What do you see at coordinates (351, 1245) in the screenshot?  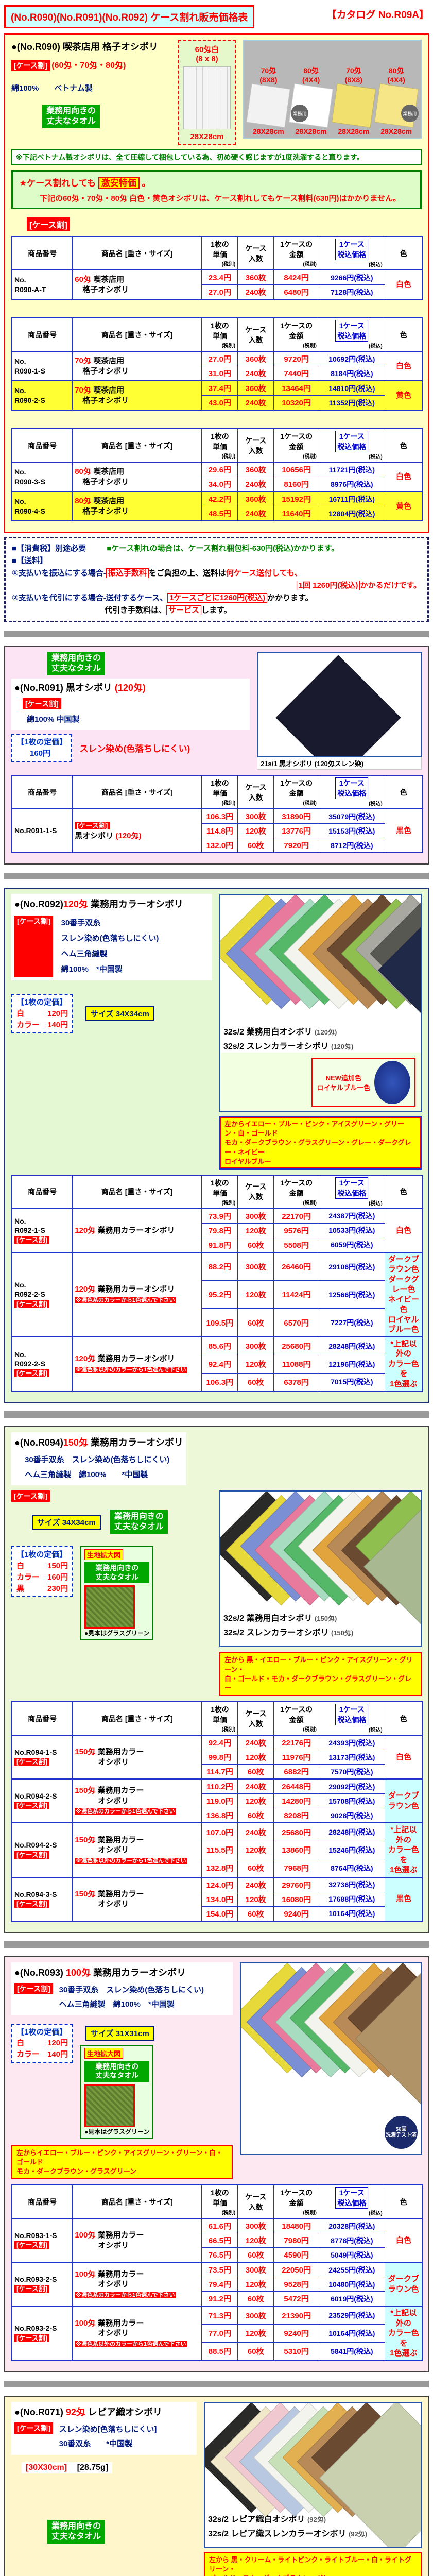 I see `tax-included-price-cell: 6059円(税込)` at bounding box center [351, 1245].